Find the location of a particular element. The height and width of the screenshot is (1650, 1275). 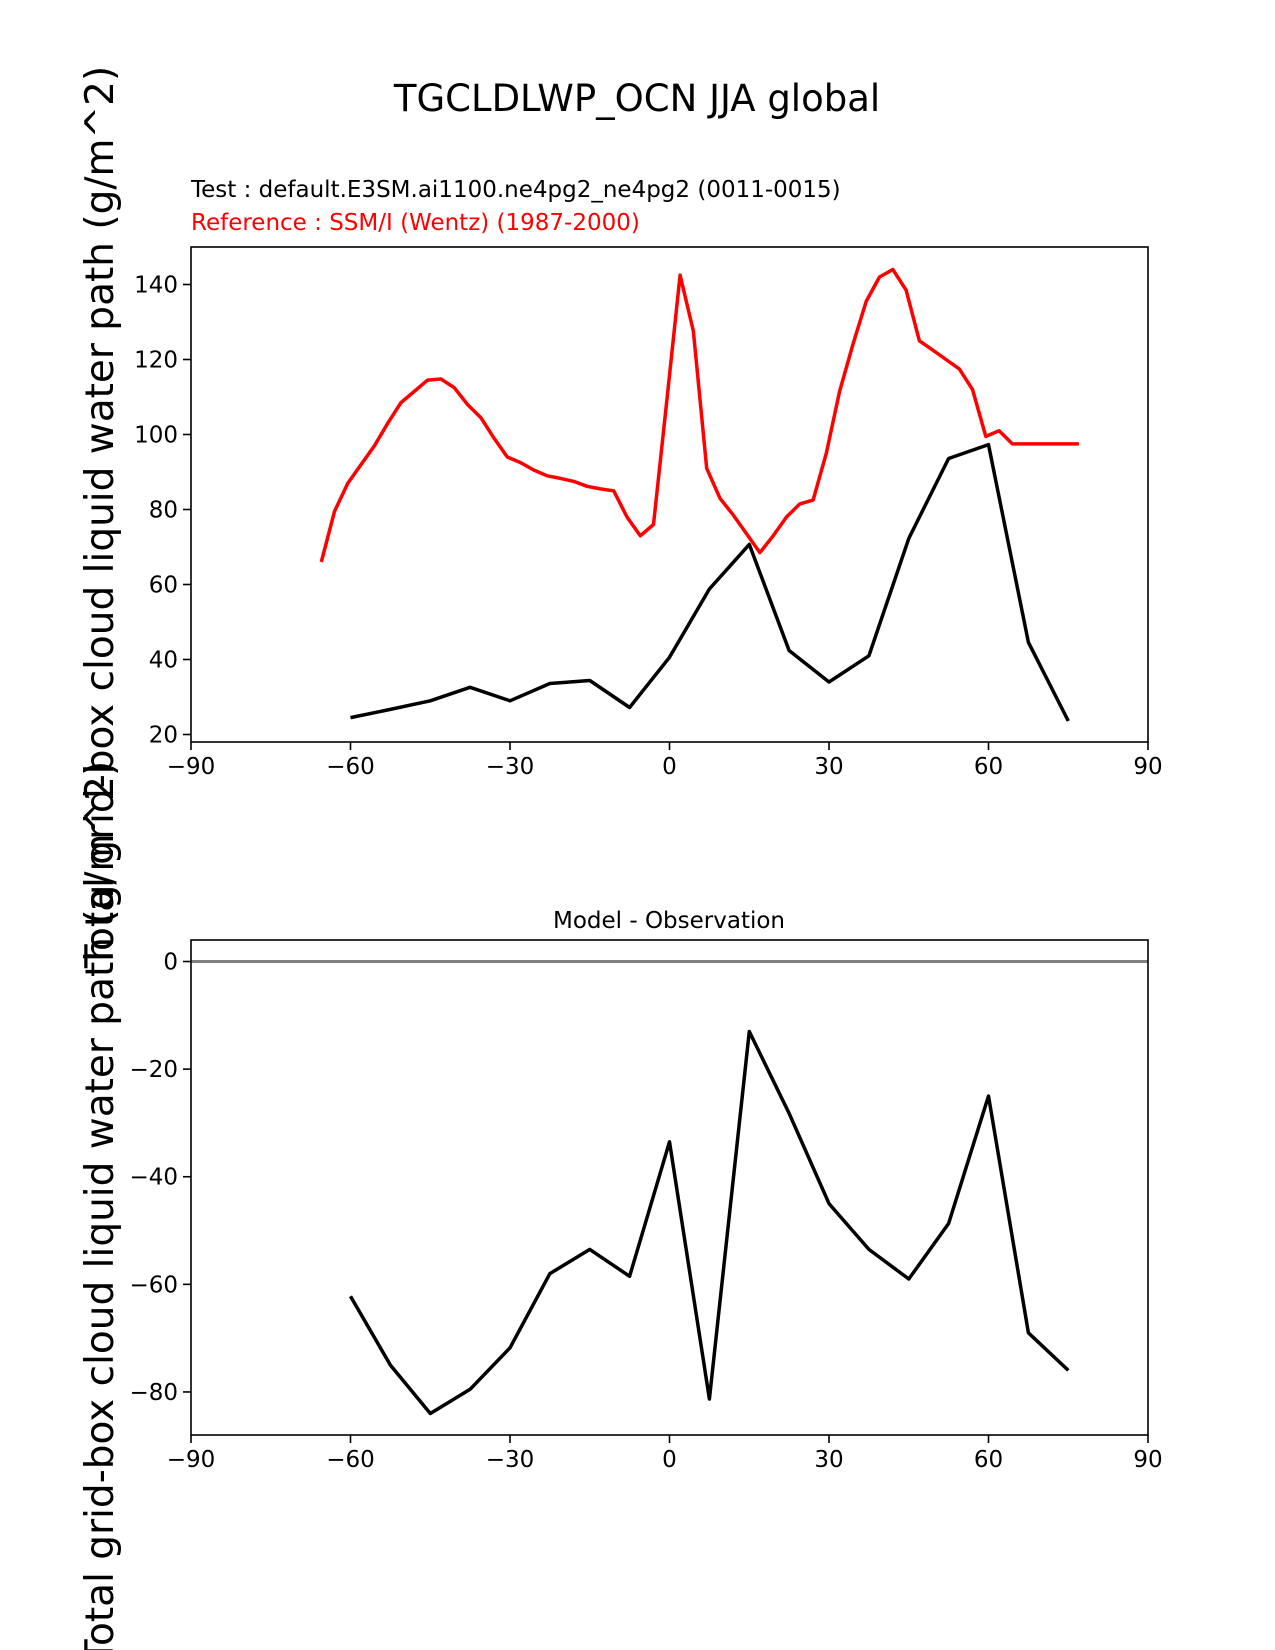

y-tick-label: 120 is located at coordinates (156, 361).